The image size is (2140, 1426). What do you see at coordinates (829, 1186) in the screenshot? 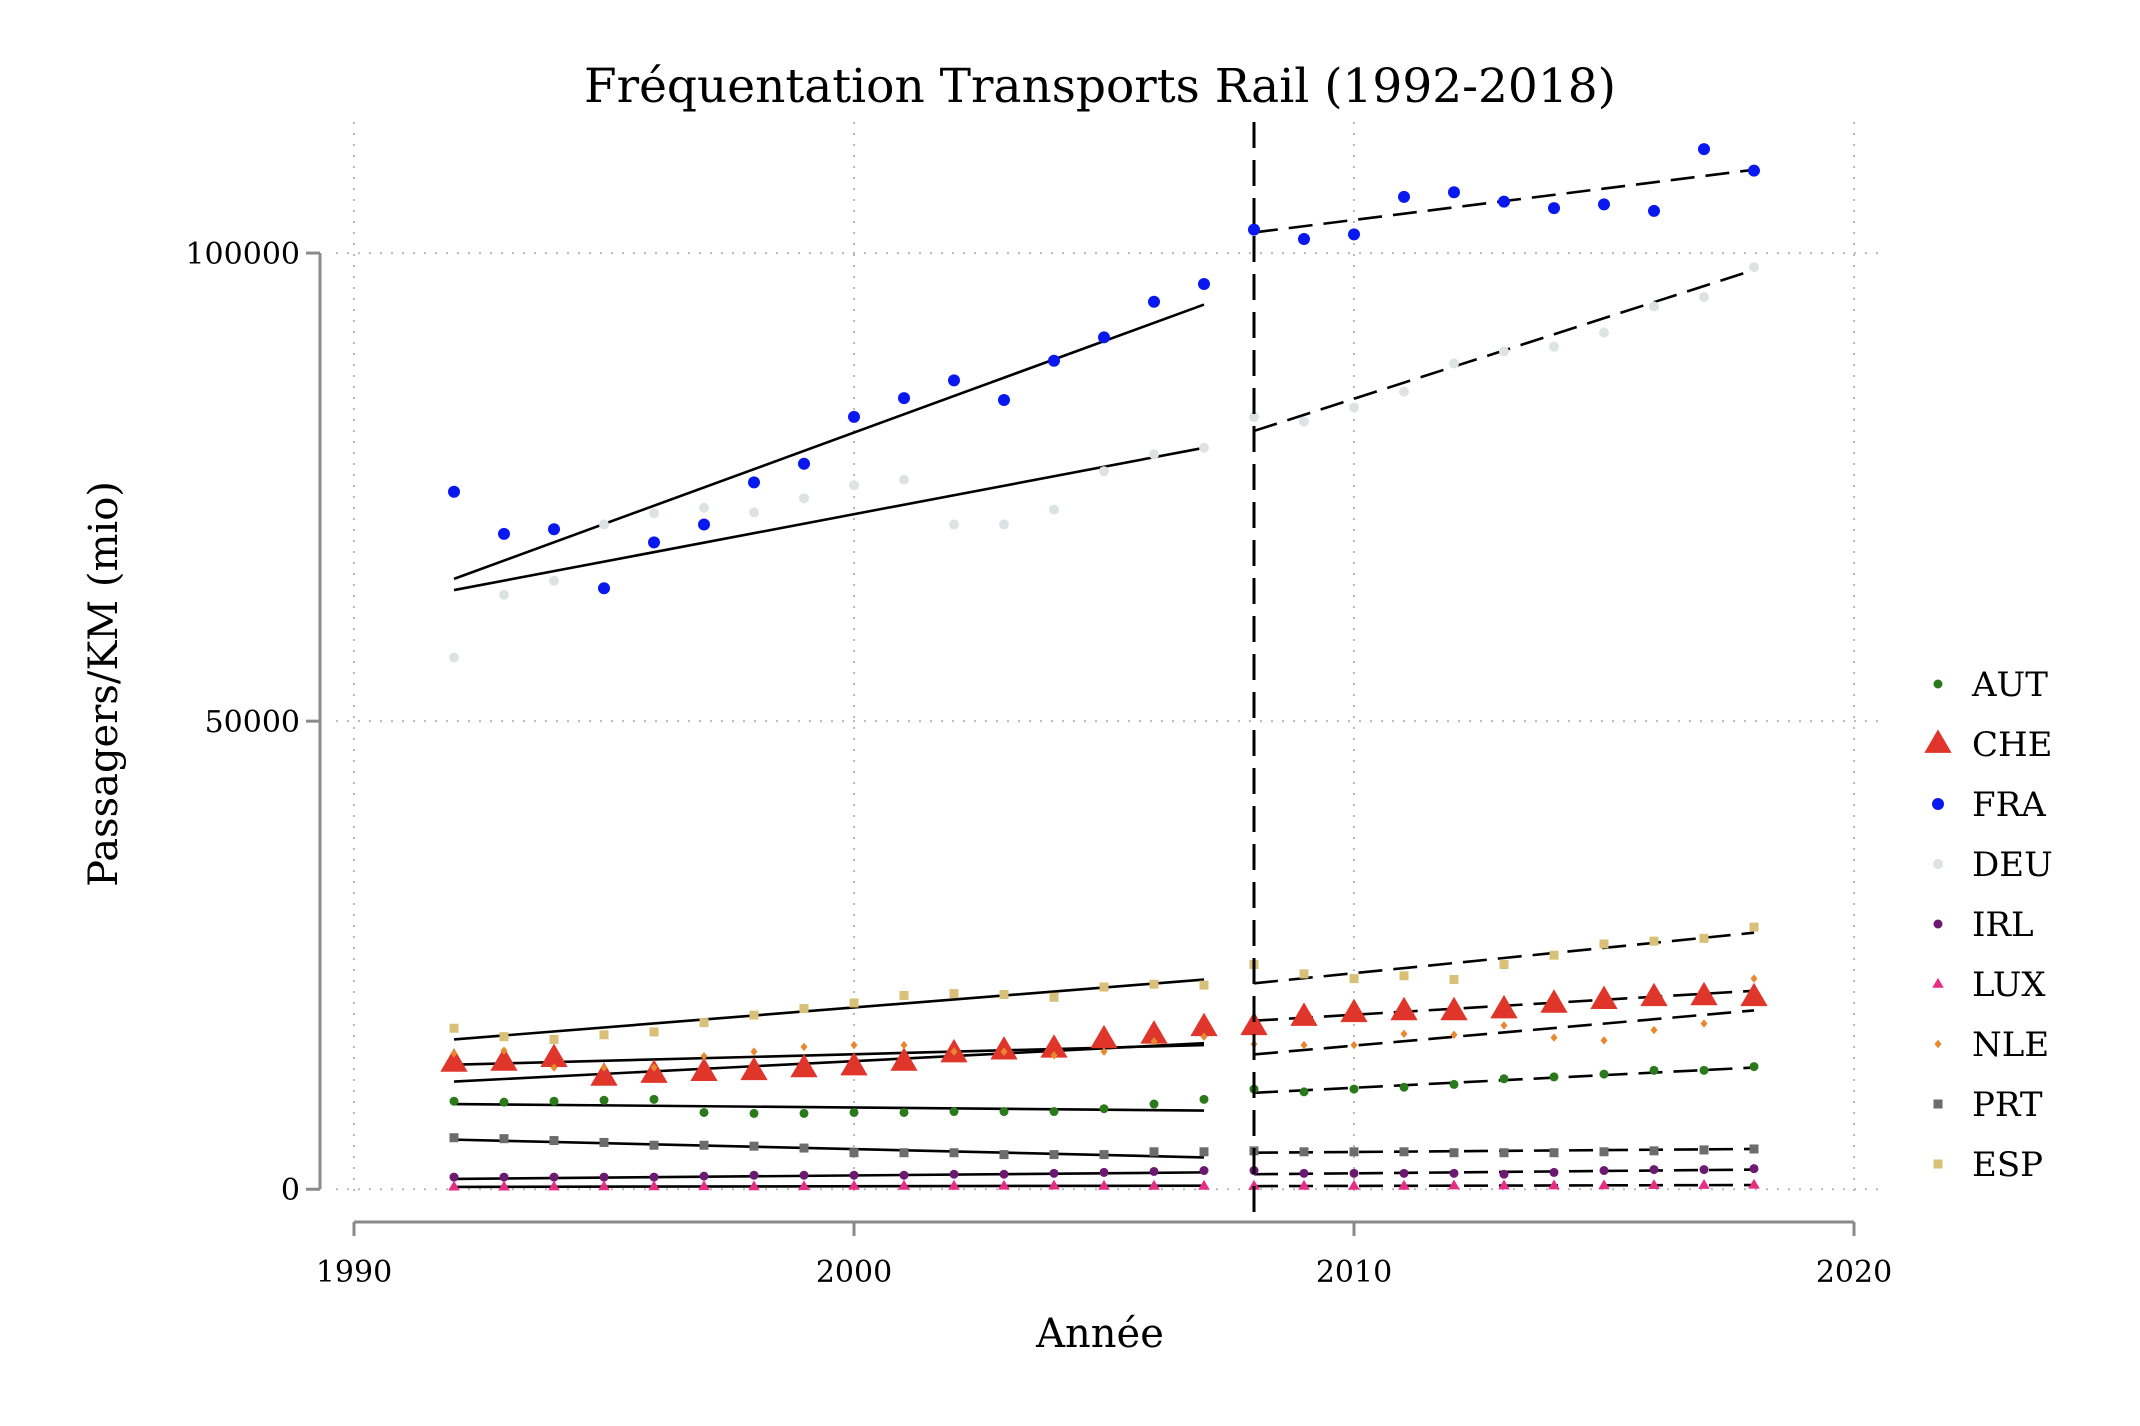
I see `trend-line-lux` at bounding box center [829, 1186].